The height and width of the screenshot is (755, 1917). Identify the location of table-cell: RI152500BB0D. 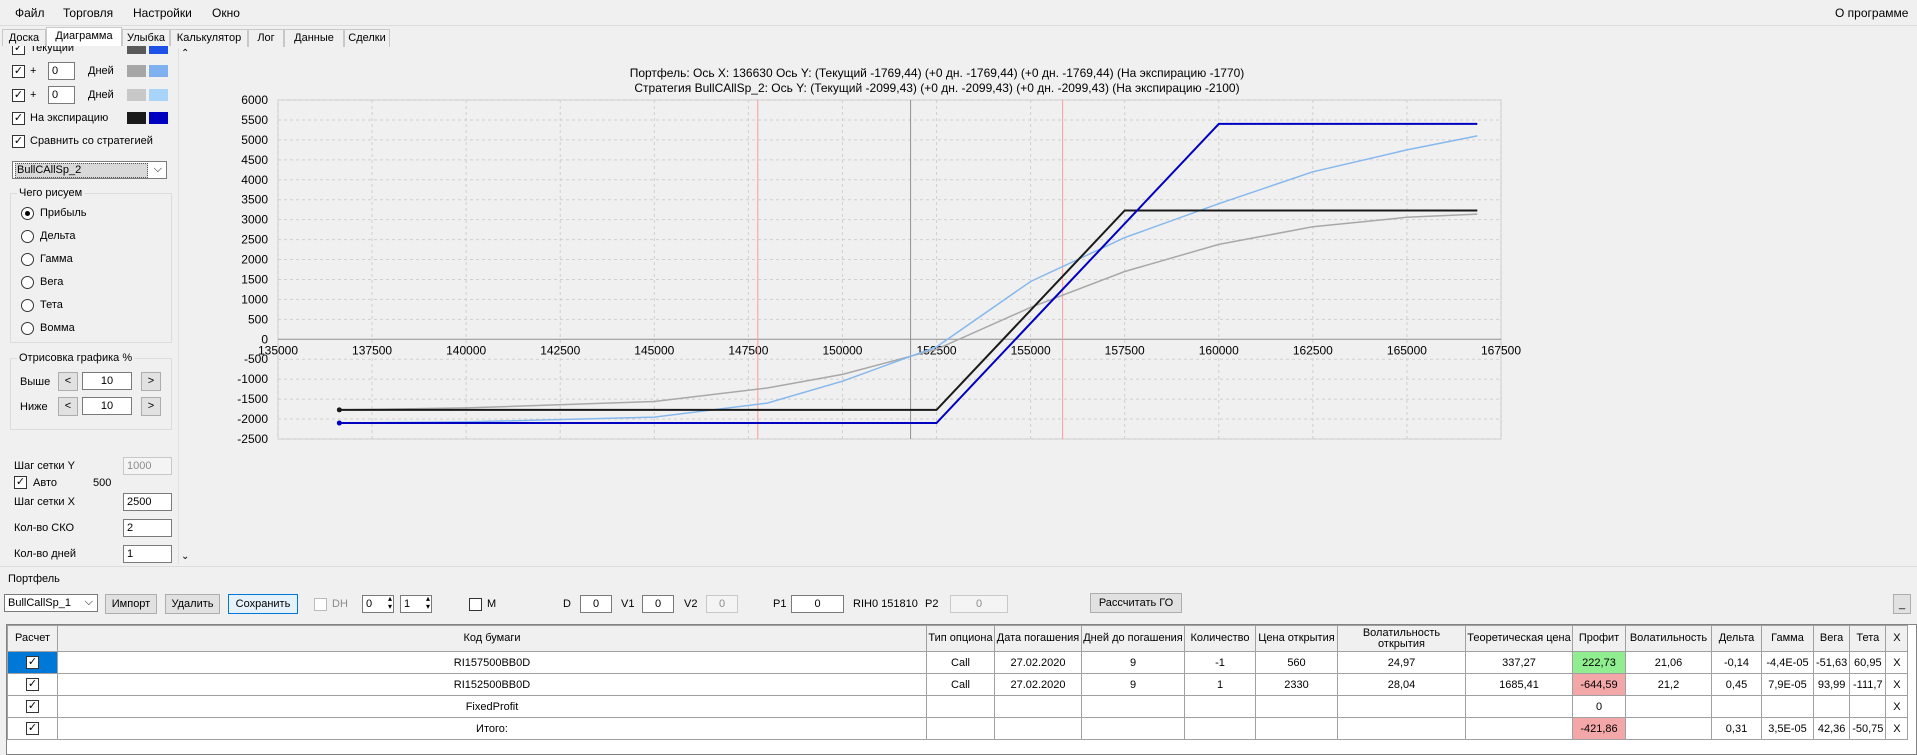
(492, 684).